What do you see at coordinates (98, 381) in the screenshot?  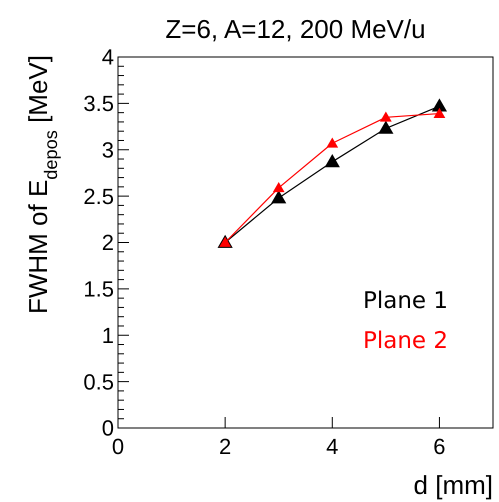 I see `y-tick-label: 0.5` at bounding box center [98, 381].